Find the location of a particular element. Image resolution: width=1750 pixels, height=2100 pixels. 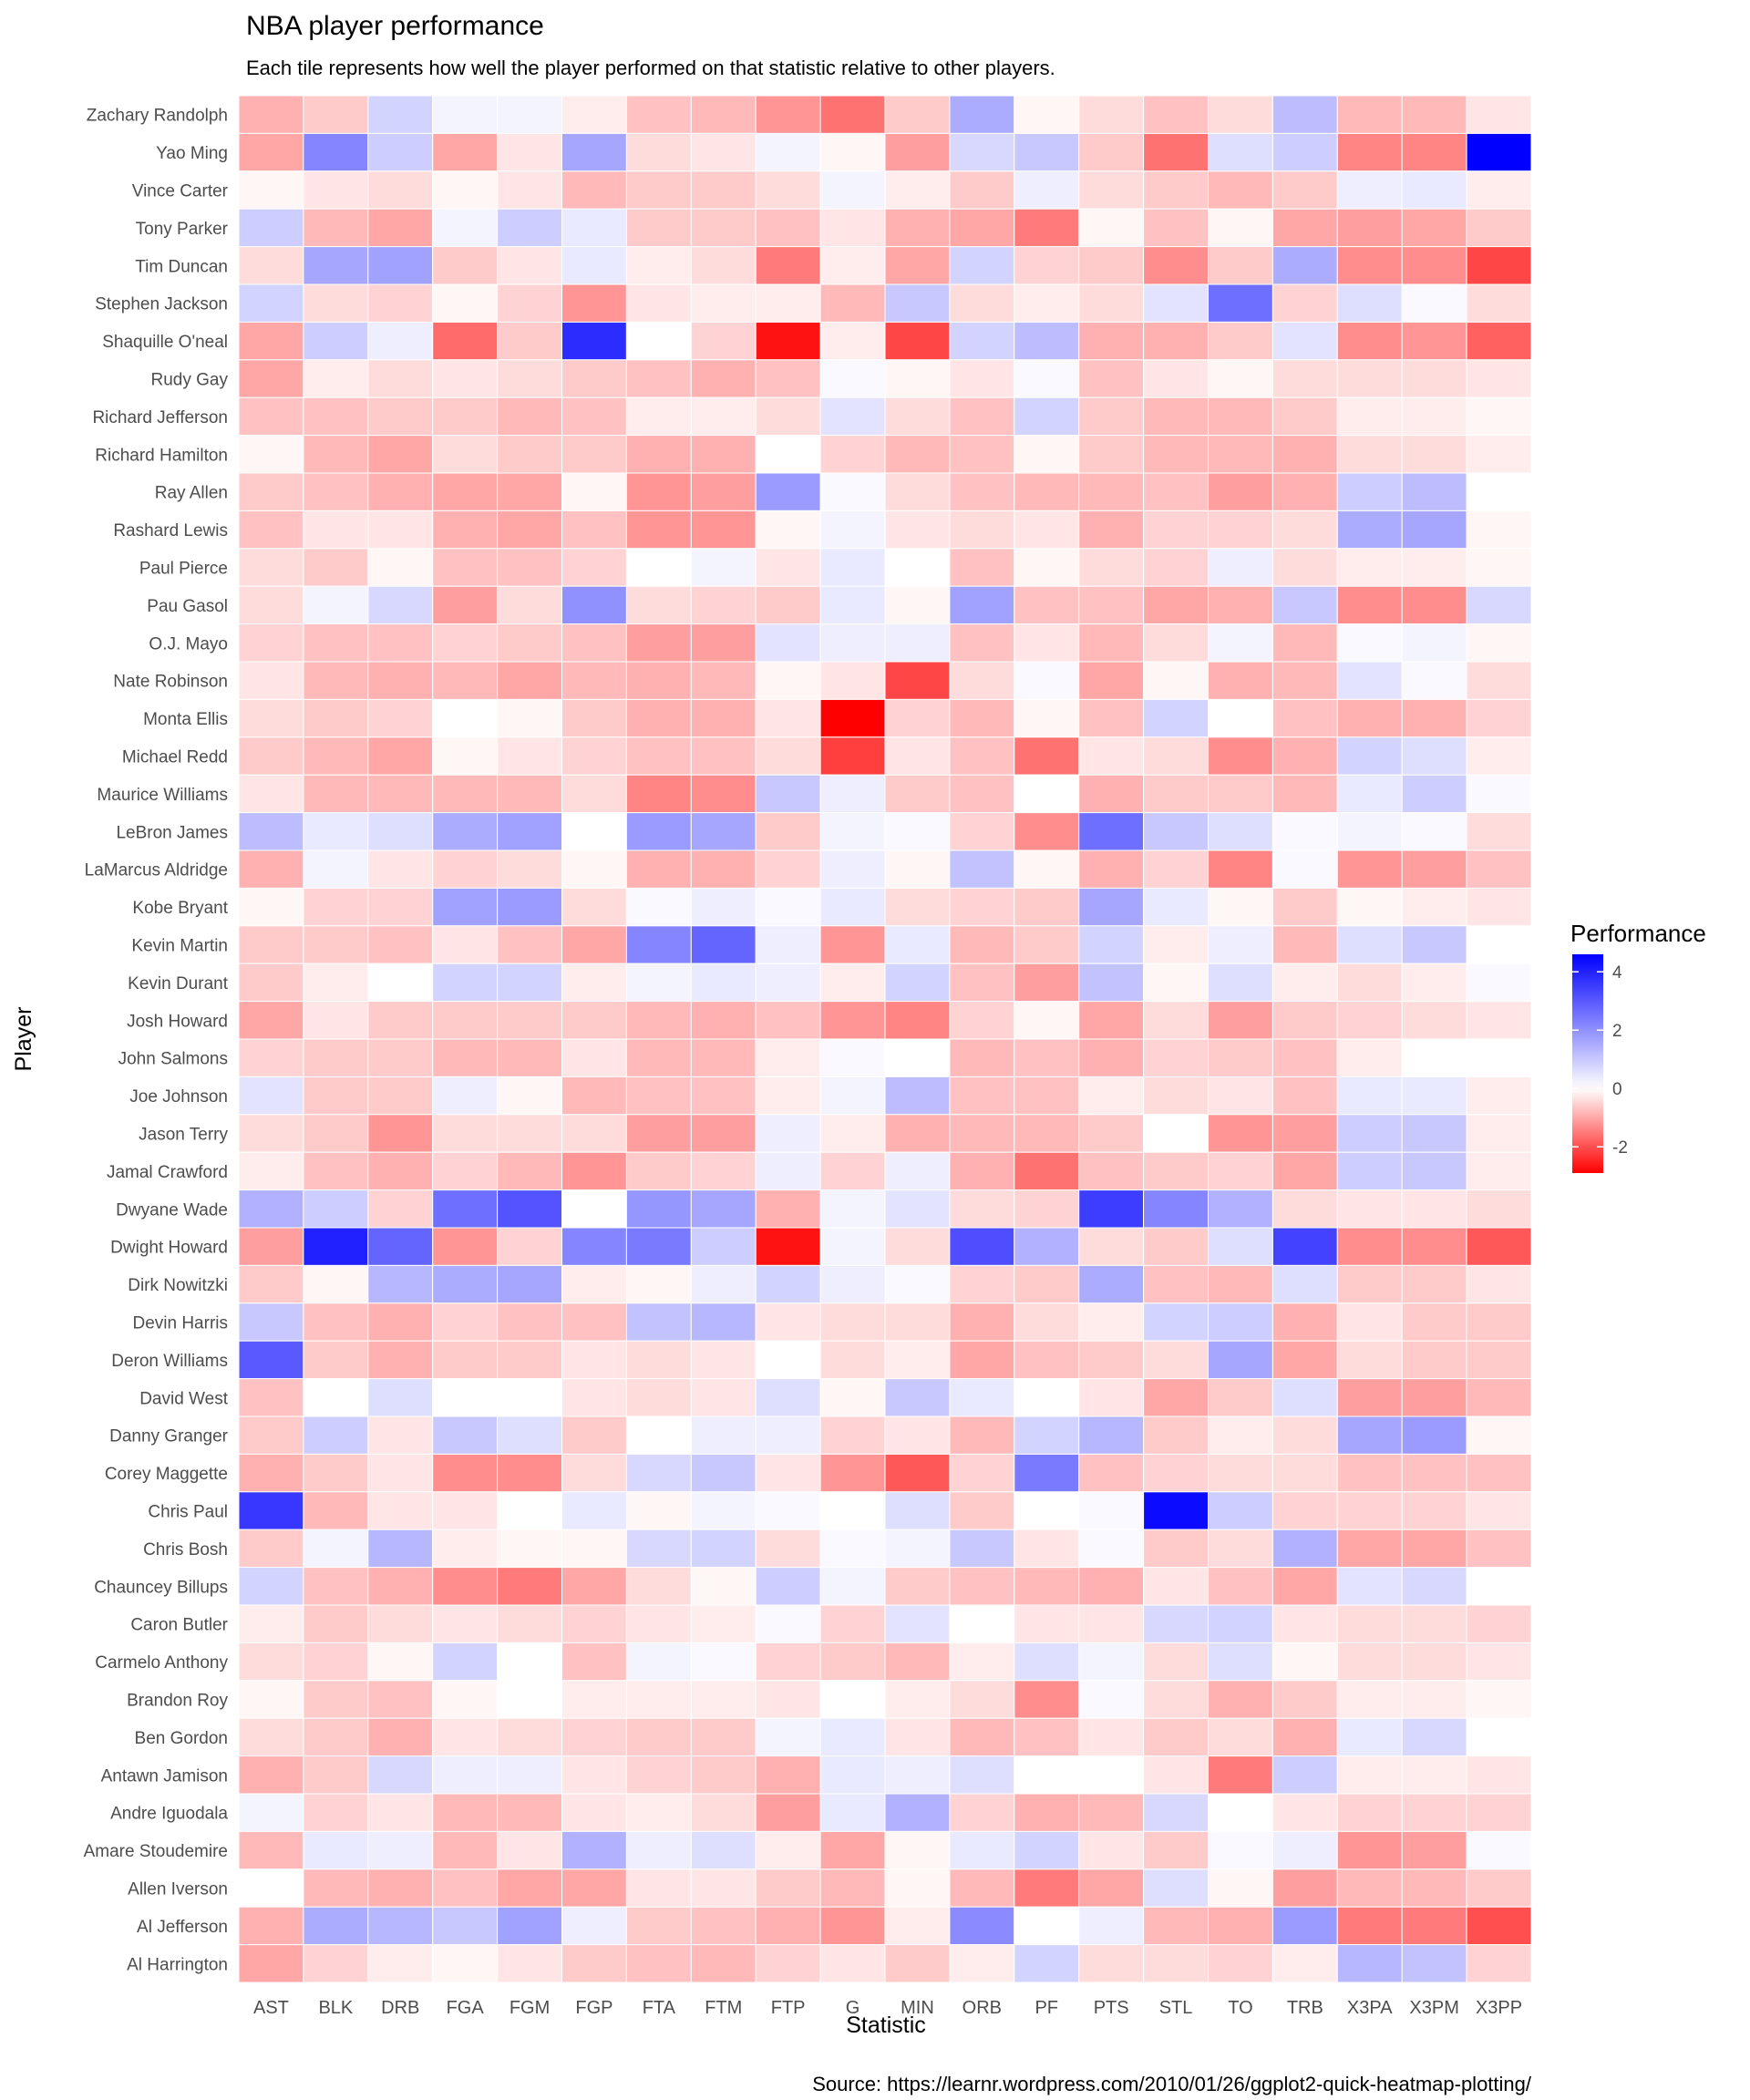

y-tick-label: Amare Stoudemire is located at coordinates (156, 1852).